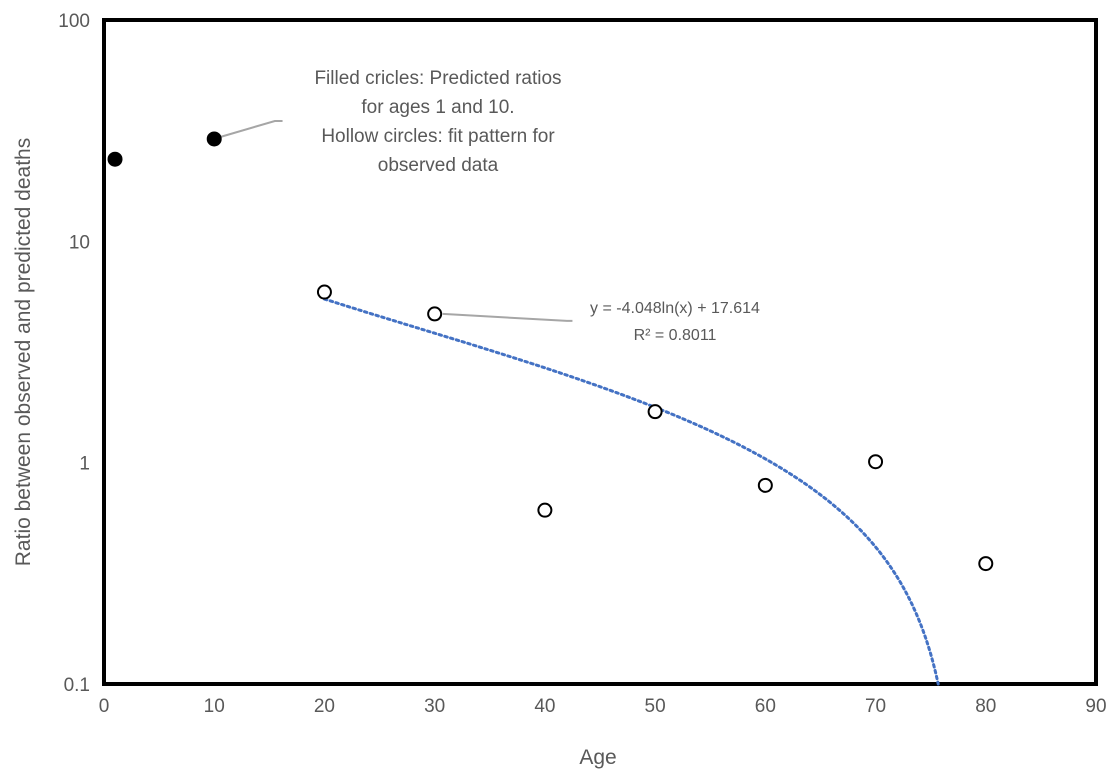 Image resolution: width=1112 pixels, height=774 pixels. I want to click on annotation-line-3: Hollow circles: fit pattern for, so click(438, 136).